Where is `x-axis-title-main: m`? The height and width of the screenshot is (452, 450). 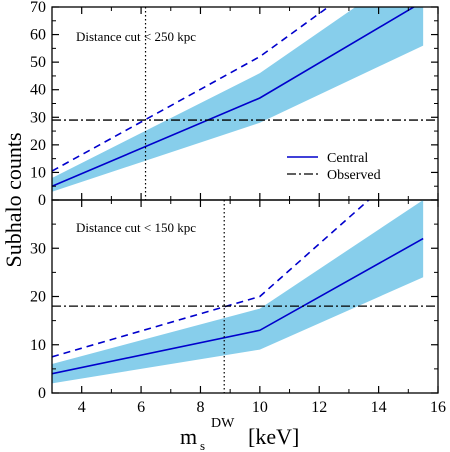
x-axis-title-main: m is located at coordinates (188, 436).